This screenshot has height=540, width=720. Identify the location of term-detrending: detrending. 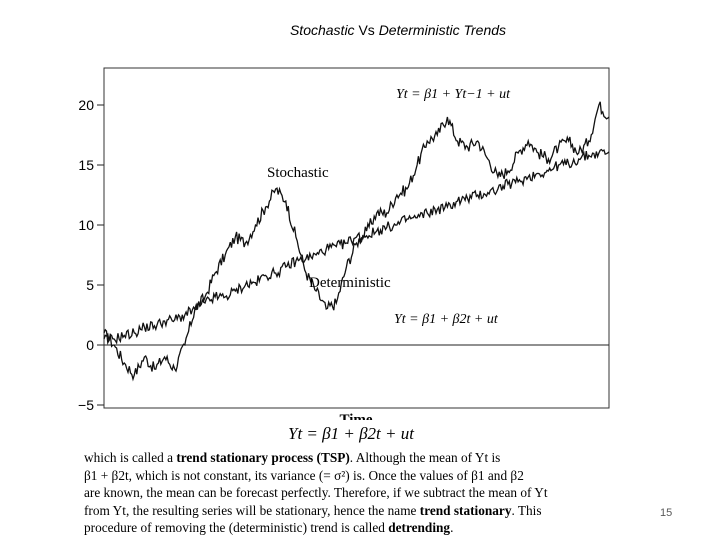
(419, 528).